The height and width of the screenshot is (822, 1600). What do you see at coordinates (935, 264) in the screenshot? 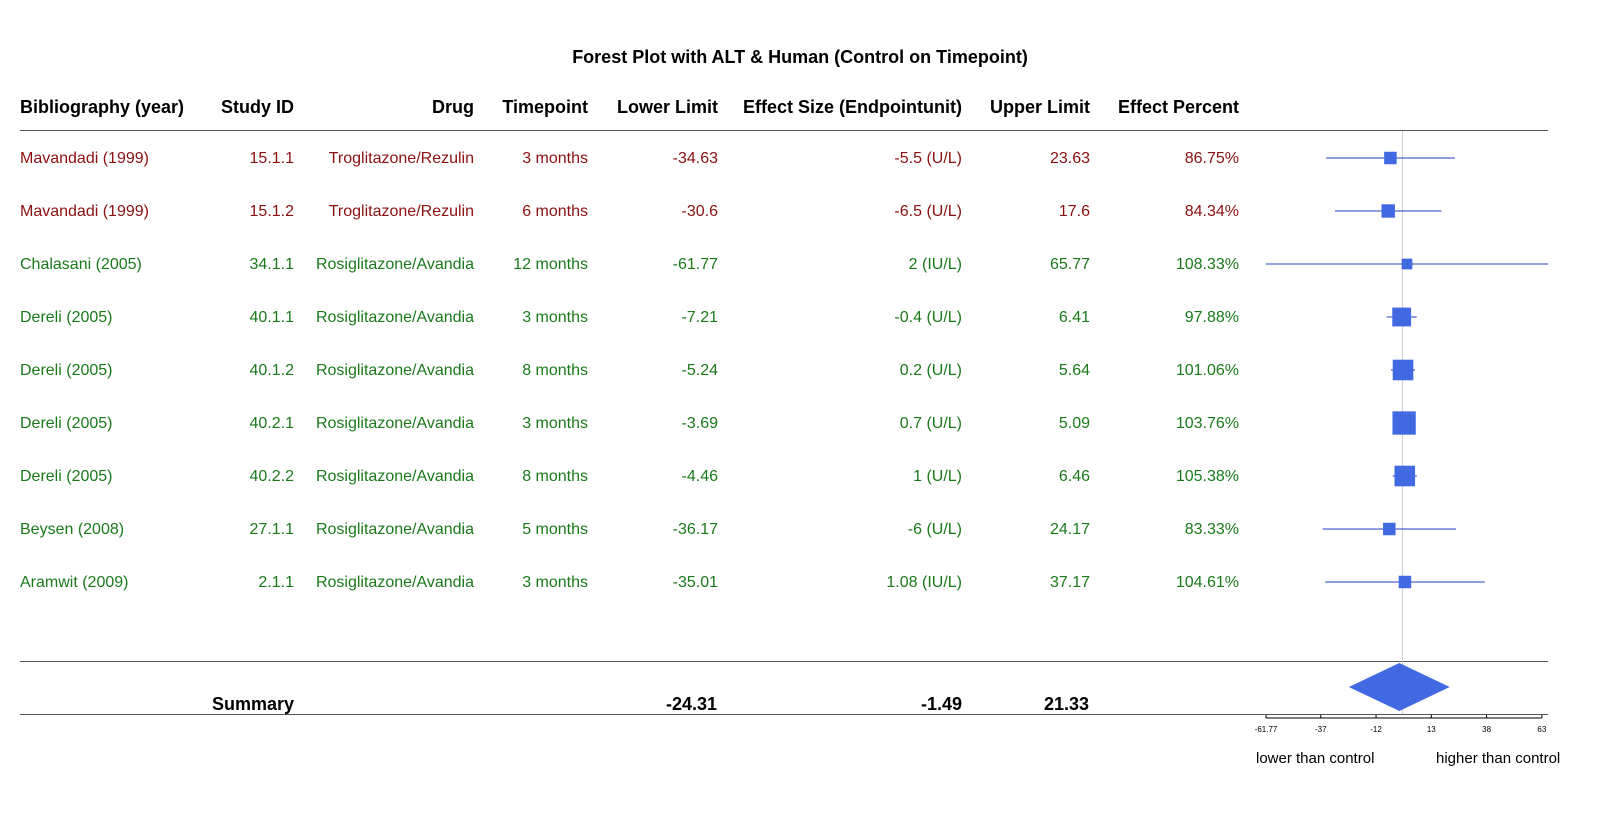
I see `cell-effect-size: 2 (IU/L)` at bounding box center [935, 264].